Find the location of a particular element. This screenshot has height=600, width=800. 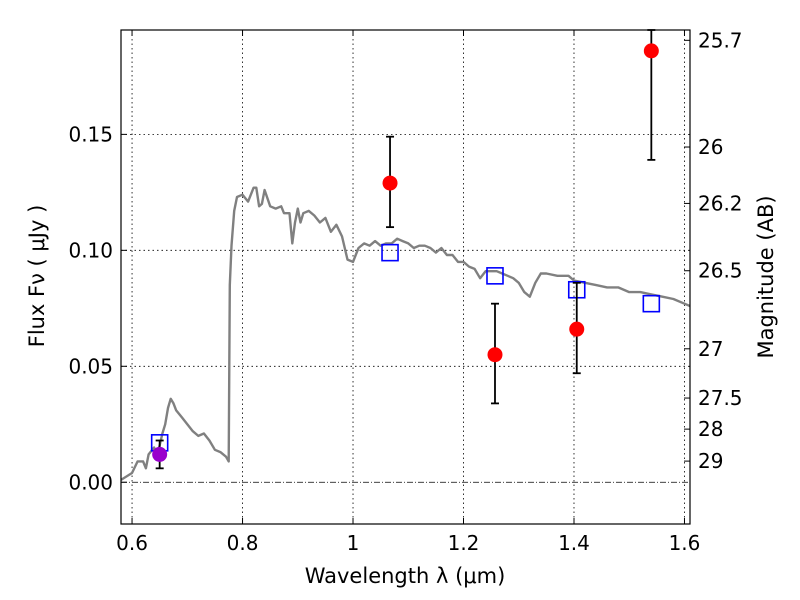

x-tick-label: 1.6 is located at coordinates (685, 543).